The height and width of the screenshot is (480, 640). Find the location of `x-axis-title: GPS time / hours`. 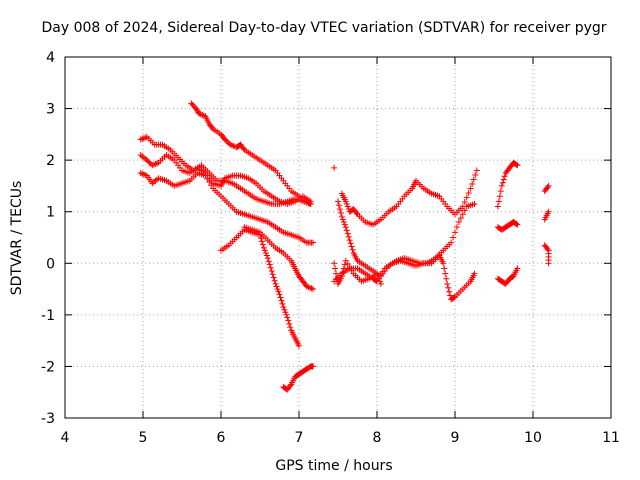

x-axis-title: GPS time / hours is located at coordinates (333, 466).